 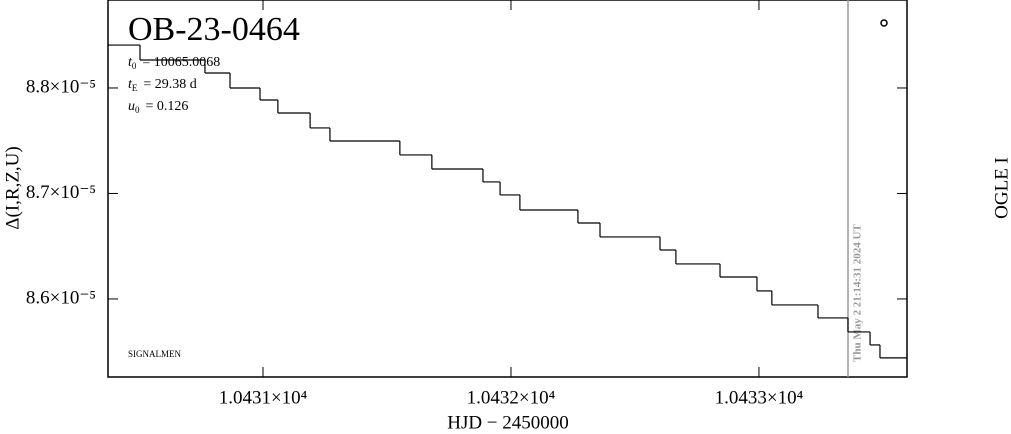 What do you see at coordinates (511, 397) in the screenshot?
I see `x-tick-label: 1.0432×10⁴` at bounding box center [511, 397].